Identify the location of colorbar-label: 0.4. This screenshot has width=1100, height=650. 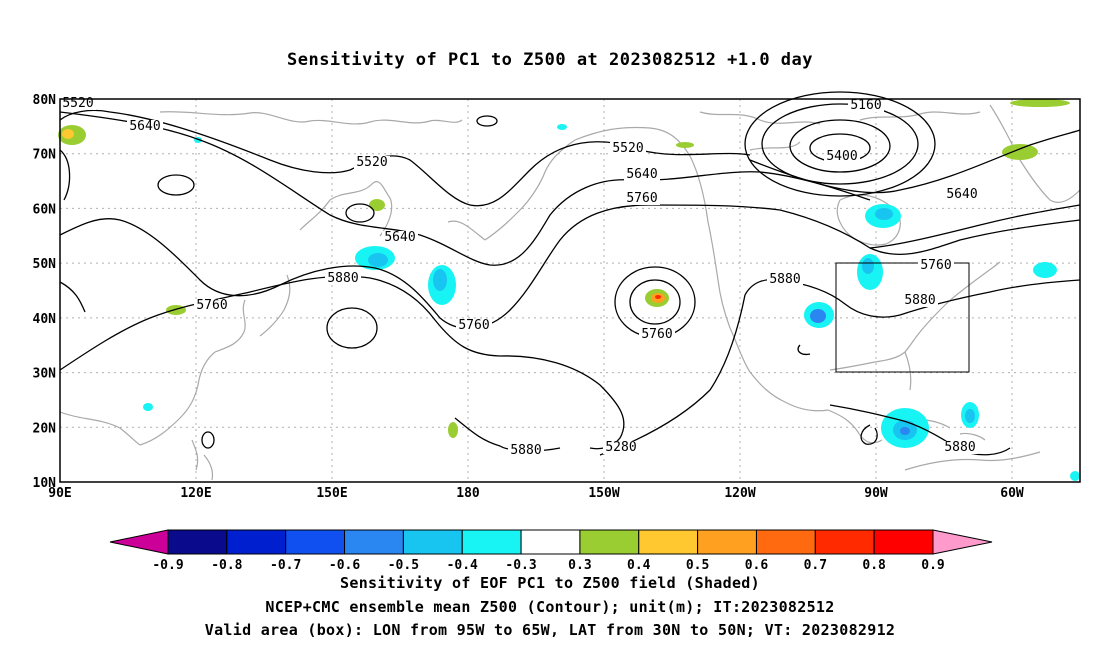
(639, 565).